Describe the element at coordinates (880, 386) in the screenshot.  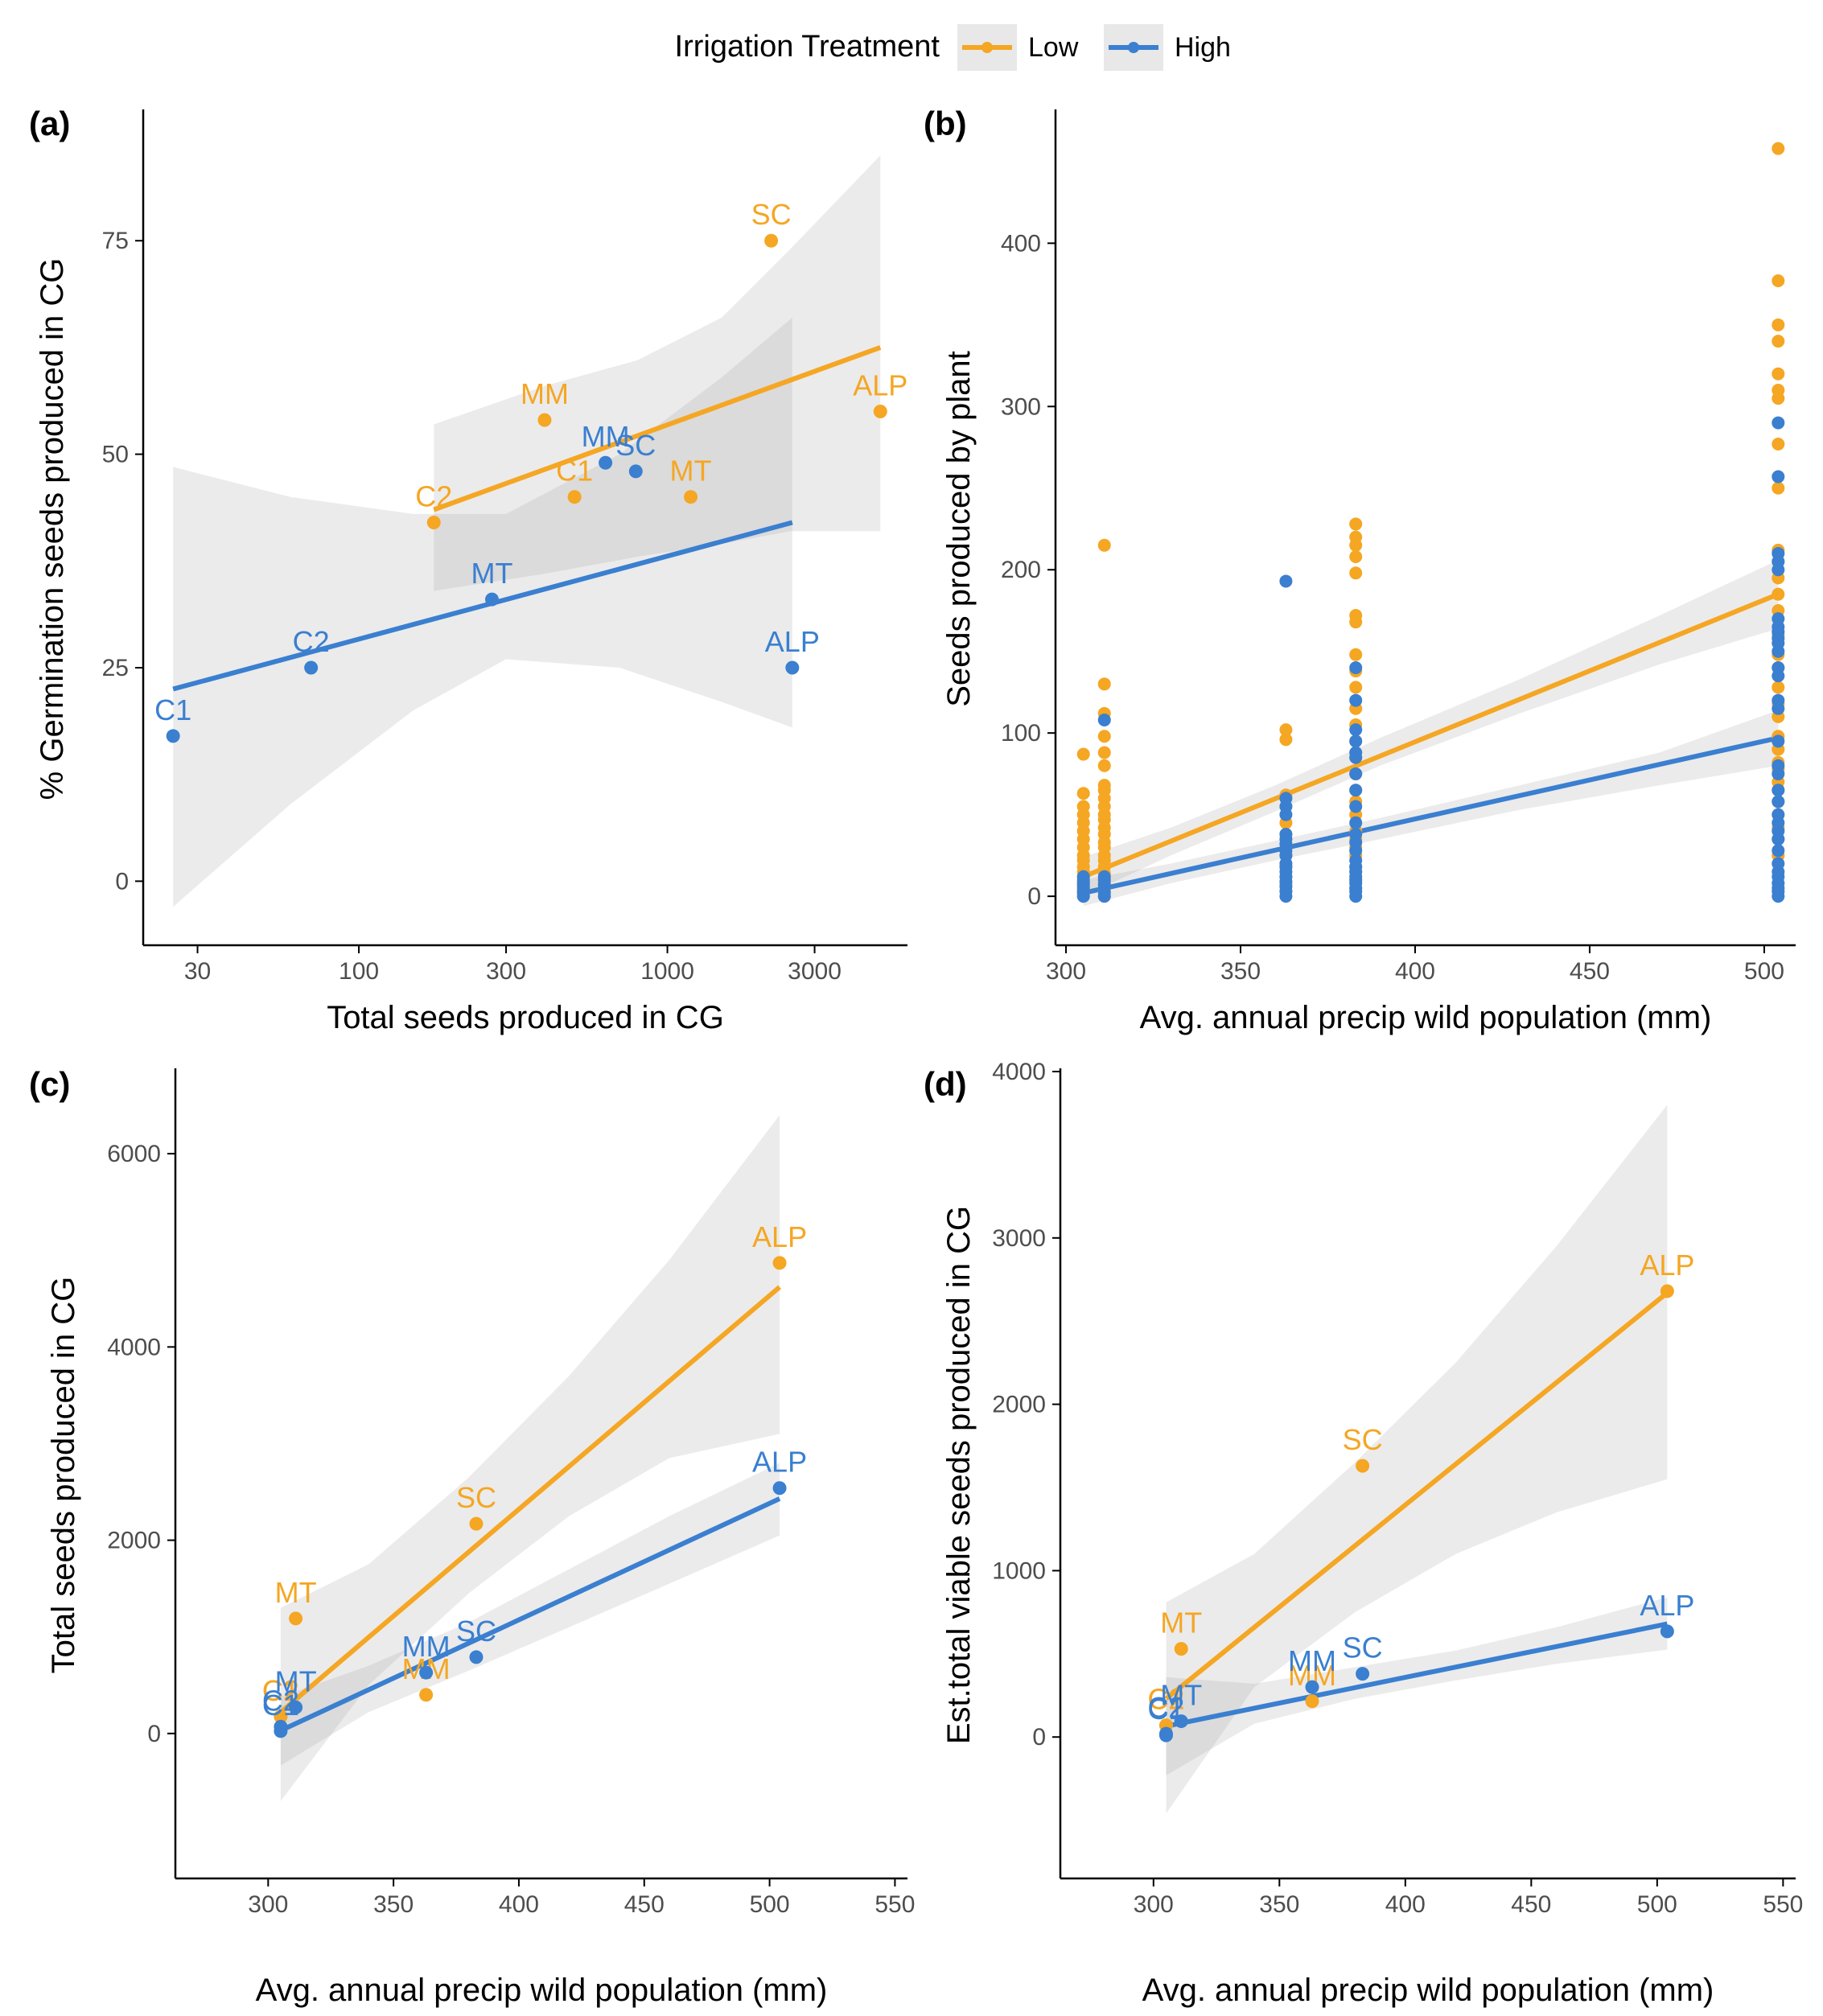
I see `panel-a-point-label-low: ALP` at that location.